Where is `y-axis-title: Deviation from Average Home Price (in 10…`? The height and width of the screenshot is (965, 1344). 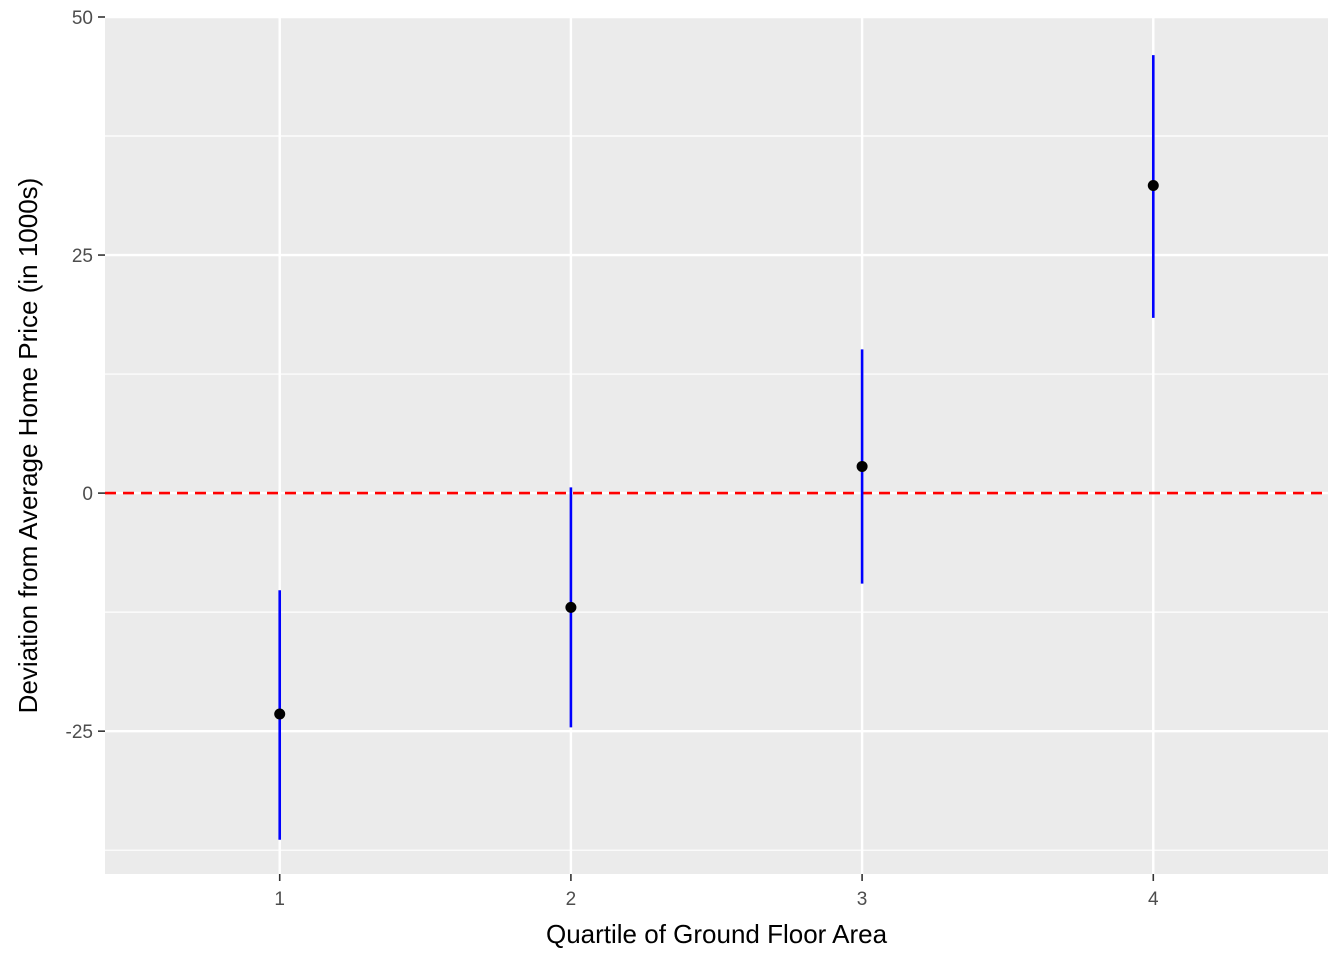 y-axis-title: Deviation from Average Home Price (in 10… is located at coordinates (28, 446).